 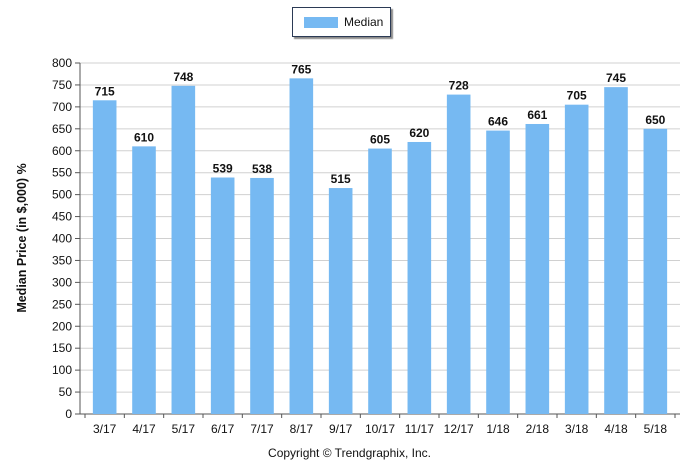 What do you see at coordinates (321, 22) in the screenshot?
I see `legend-swatch-median` at bounding box center [321, 22].